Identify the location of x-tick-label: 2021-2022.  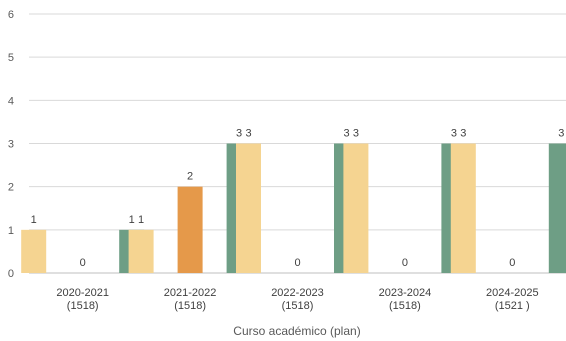
(190, 293).